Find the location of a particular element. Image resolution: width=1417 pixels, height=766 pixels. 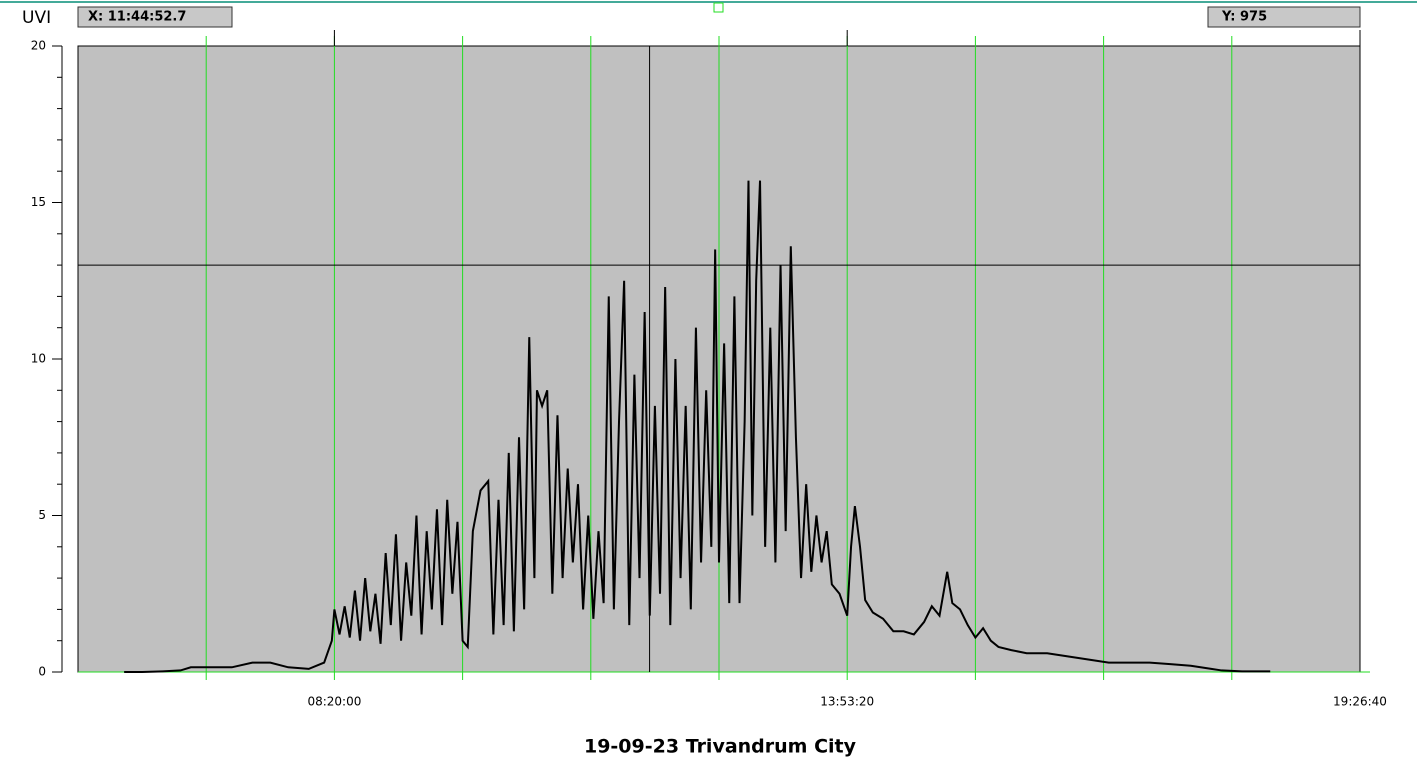

cursor-handle is located at coordinates (718, 7).